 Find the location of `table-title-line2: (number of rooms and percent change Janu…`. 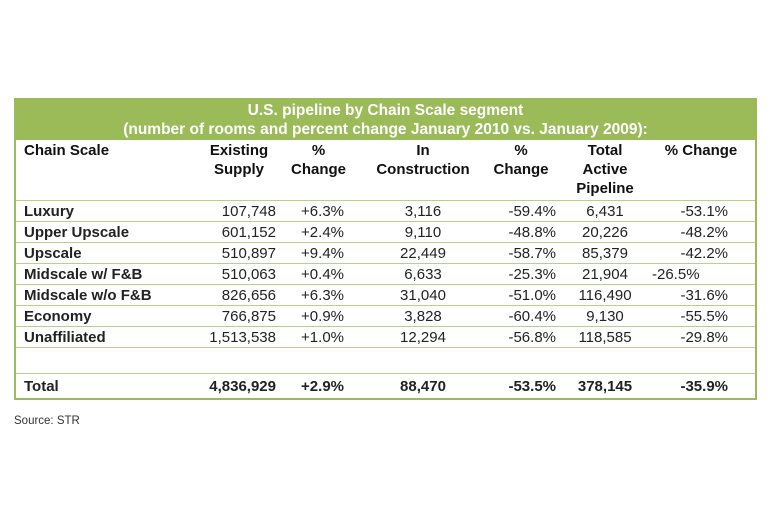

table-title-line2: (number of rooms and percent change Janu… is located at coordinates (385, 129).